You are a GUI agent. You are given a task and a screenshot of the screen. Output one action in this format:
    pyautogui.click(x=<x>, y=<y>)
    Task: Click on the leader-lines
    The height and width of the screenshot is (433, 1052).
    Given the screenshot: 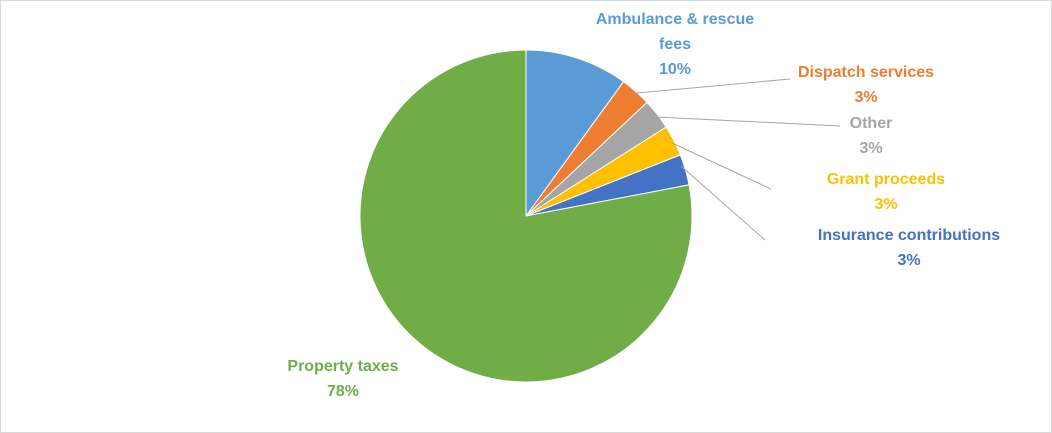 What is the action you would take?
    pyautogui.click(x=738, y=159)
    